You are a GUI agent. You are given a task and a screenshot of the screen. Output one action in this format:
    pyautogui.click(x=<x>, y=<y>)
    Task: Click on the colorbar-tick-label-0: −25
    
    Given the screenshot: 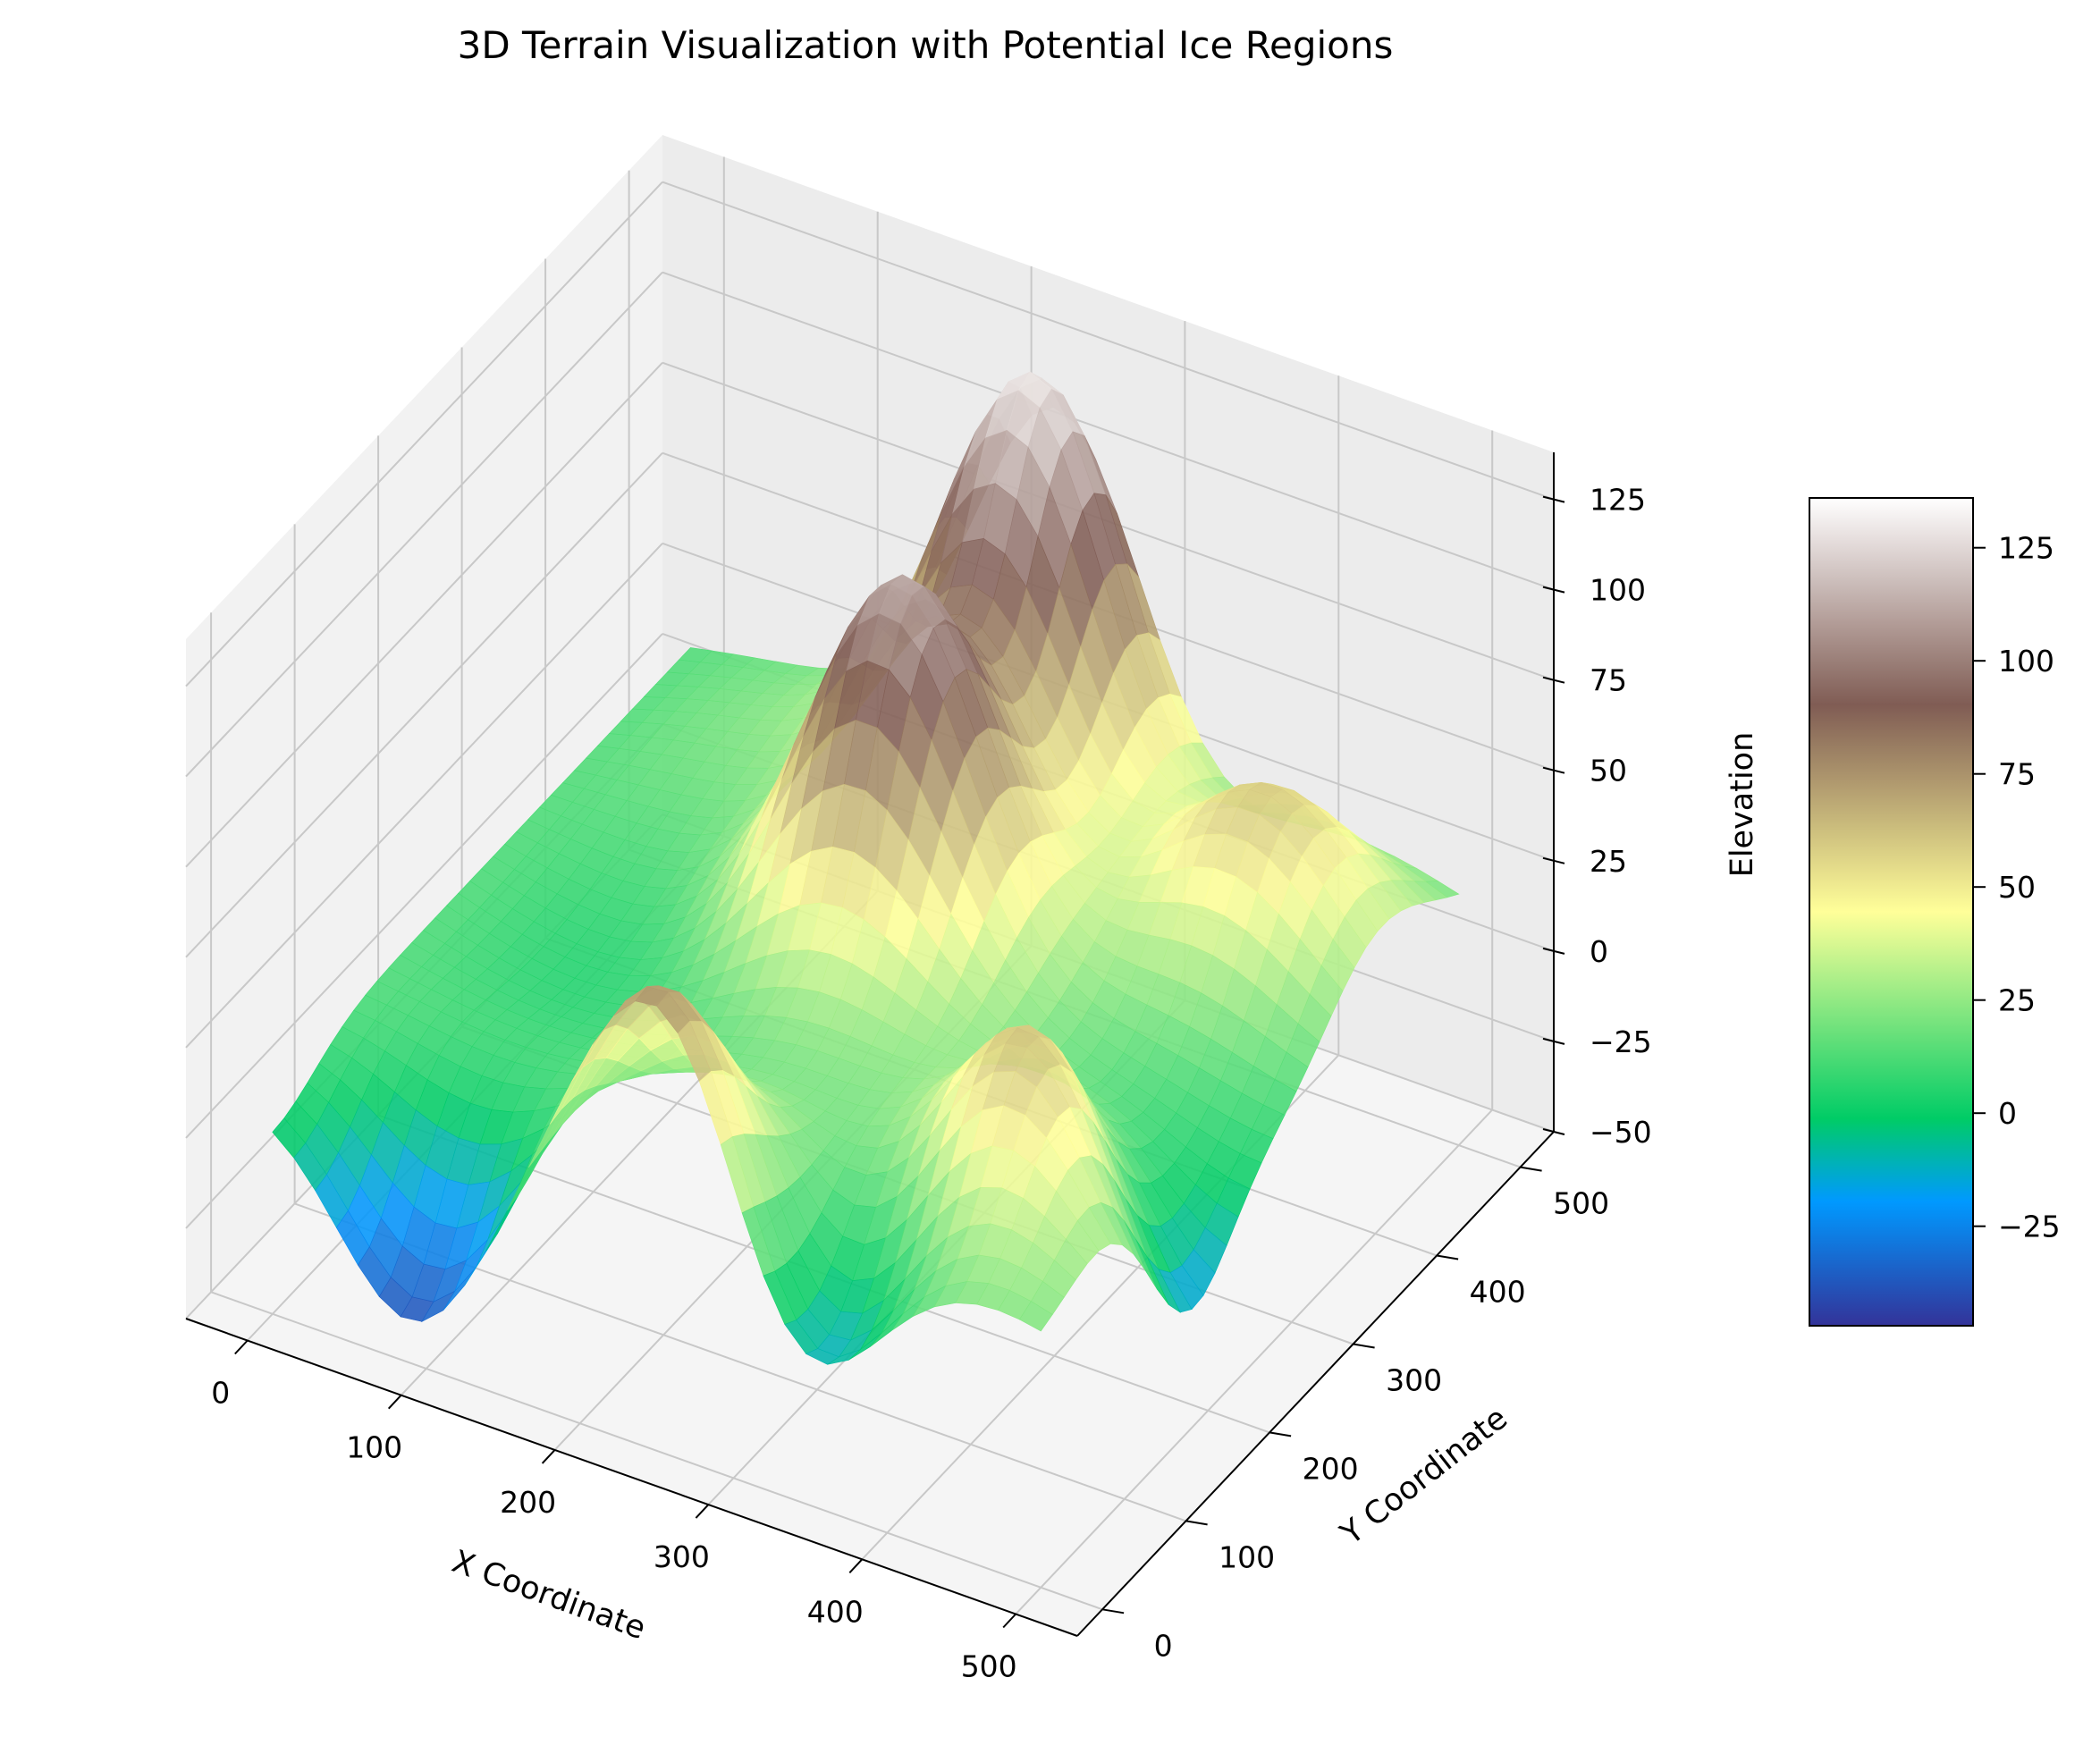 What is the action you would take?
    pyautogui.click(x=2029, y=1227)
    